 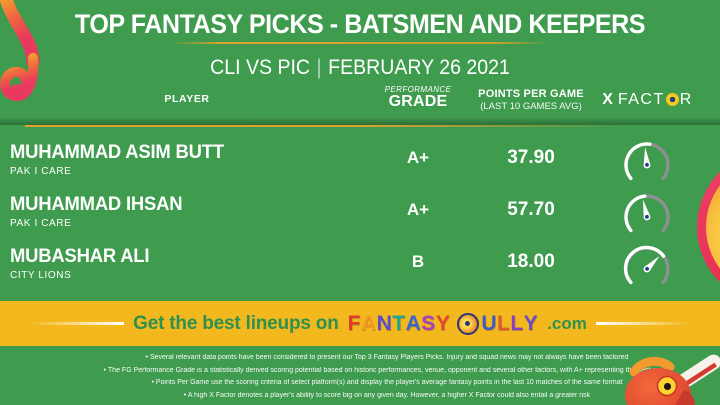 What do you see at coordinates (418, 101) in the screenshot?
I see `grade-header-main: GRADE` at bounding box center [418, 101].